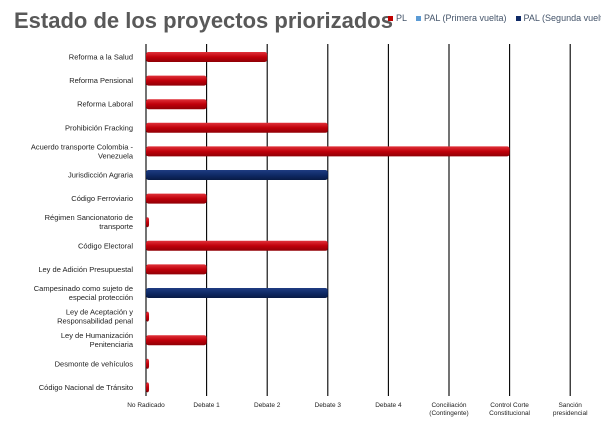  Describe the element at coordinates (105, 104) in the screenshot. I see `y-category-label: Reforma Laboral` at that location.